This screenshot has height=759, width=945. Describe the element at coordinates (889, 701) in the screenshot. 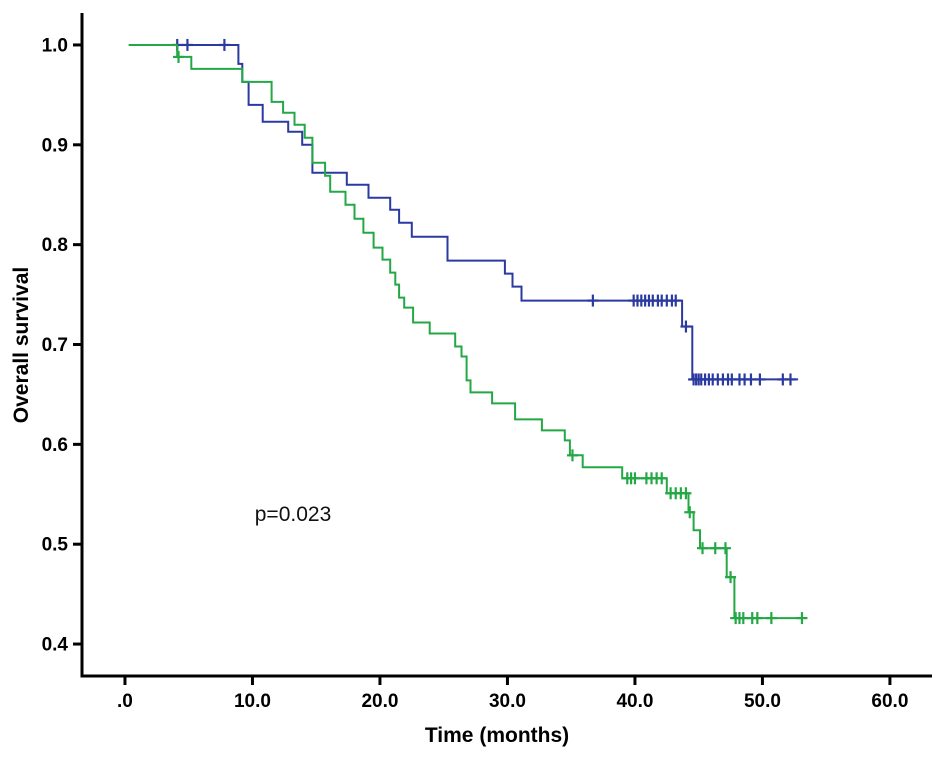

I see `x-tick-label: 60.0` at that location.